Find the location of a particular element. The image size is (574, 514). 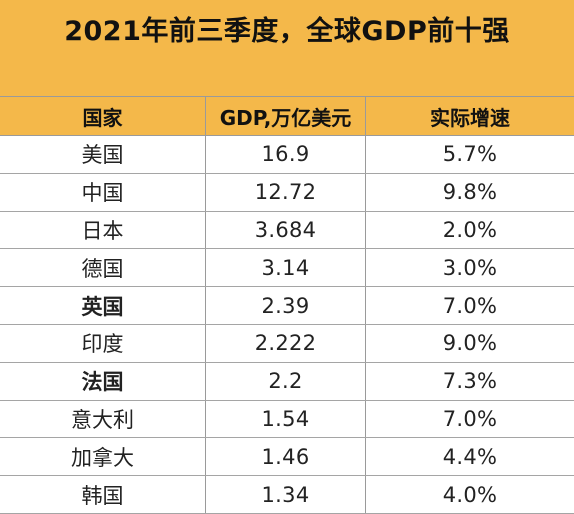

column-header-country: 国家 is located at coordinates (103, 116).